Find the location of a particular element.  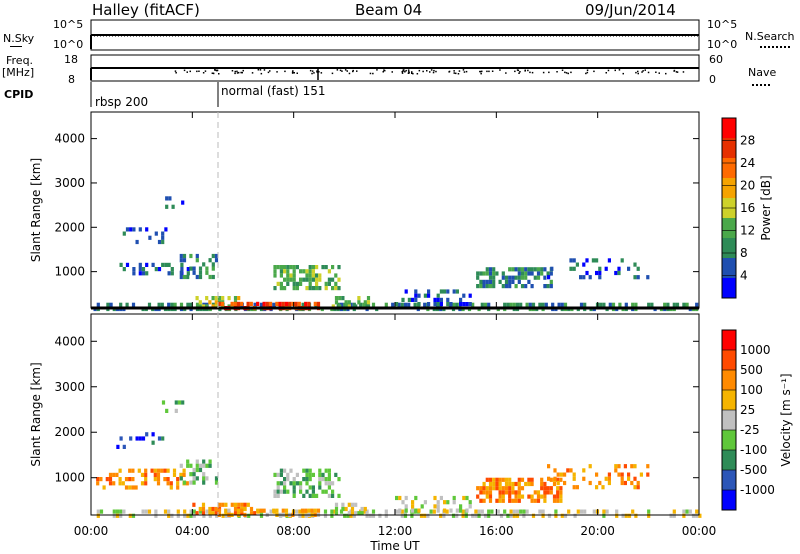

cpid-label: CPID is located at coordinates (19, 94).